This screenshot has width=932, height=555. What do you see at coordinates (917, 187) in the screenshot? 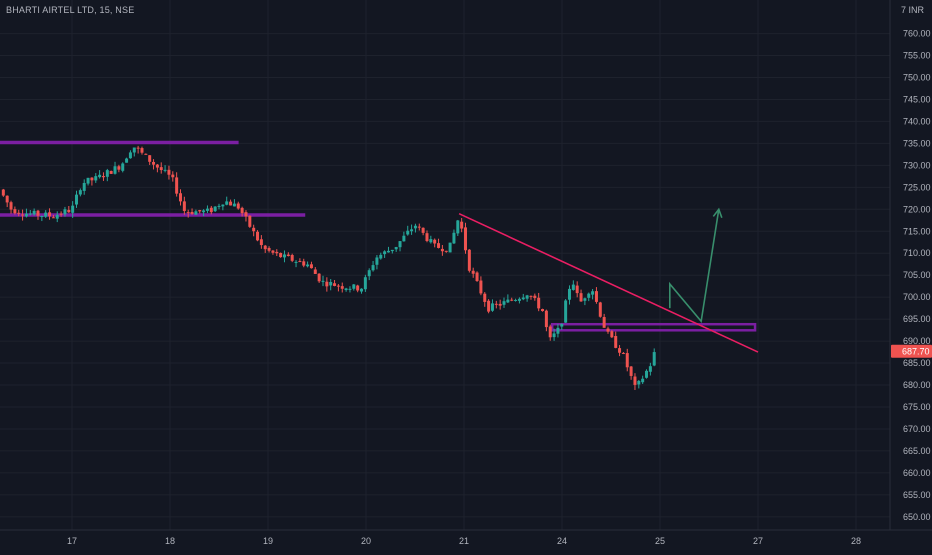
I see `y-tick-label: 725.00` at bounding box center [917, 187].